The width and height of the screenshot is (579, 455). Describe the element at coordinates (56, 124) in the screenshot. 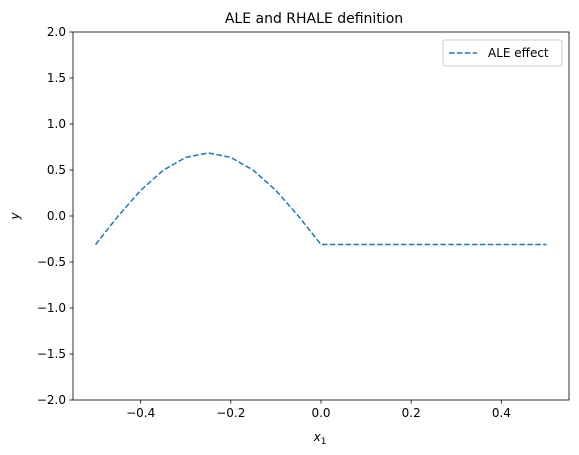

I see `y-tick-label: 1.0` at that location.